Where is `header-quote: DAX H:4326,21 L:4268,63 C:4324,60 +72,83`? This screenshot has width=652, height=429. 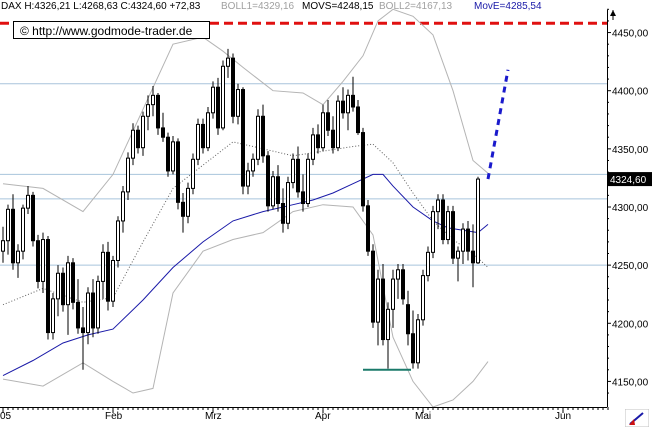 header-quote: DAX H:4326,21 L:4268,63 C:4324,60 +72,83 is located at coordinates (101, 6).